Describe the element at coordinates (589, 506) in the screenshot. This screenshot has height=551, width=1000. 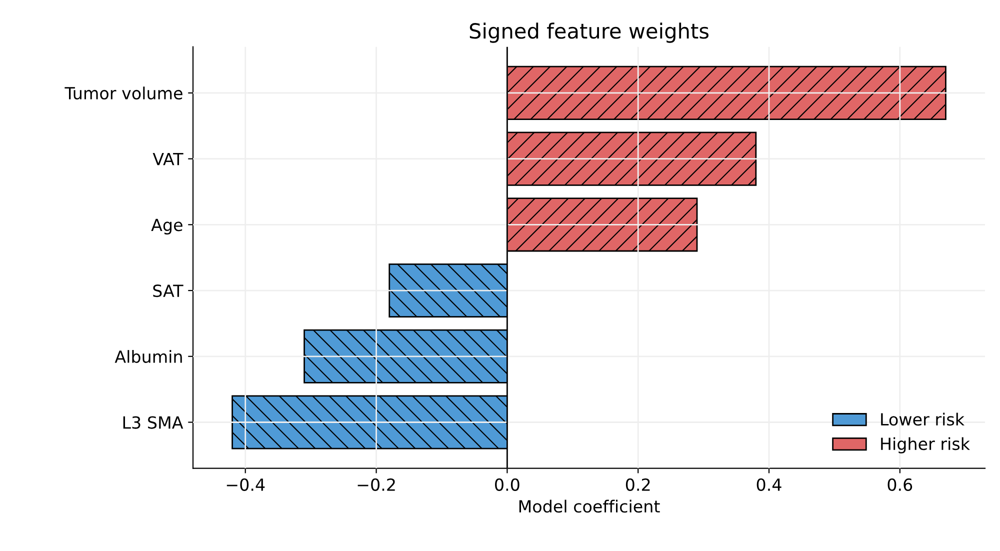
I see `x-axis-title: Model coefficient` at that location.